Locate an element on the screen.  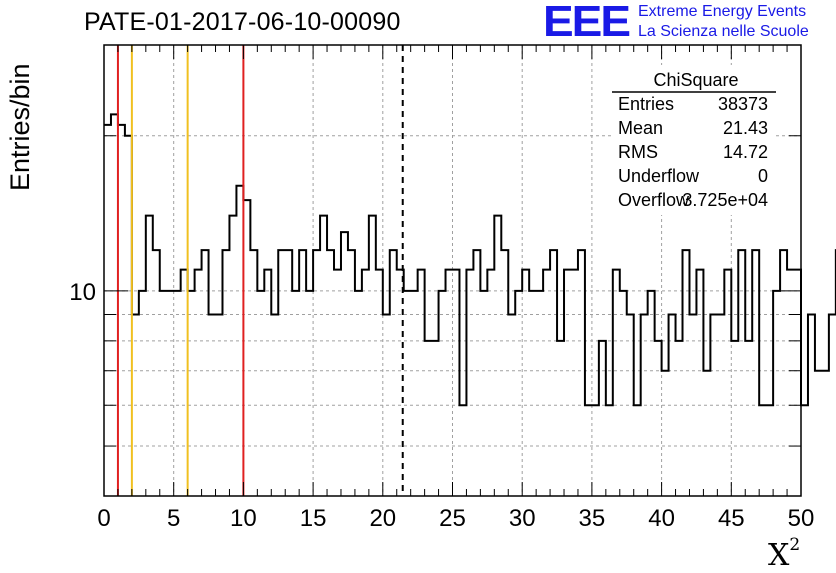
stats-row-label: RMS is located at coordinates (638, 152).